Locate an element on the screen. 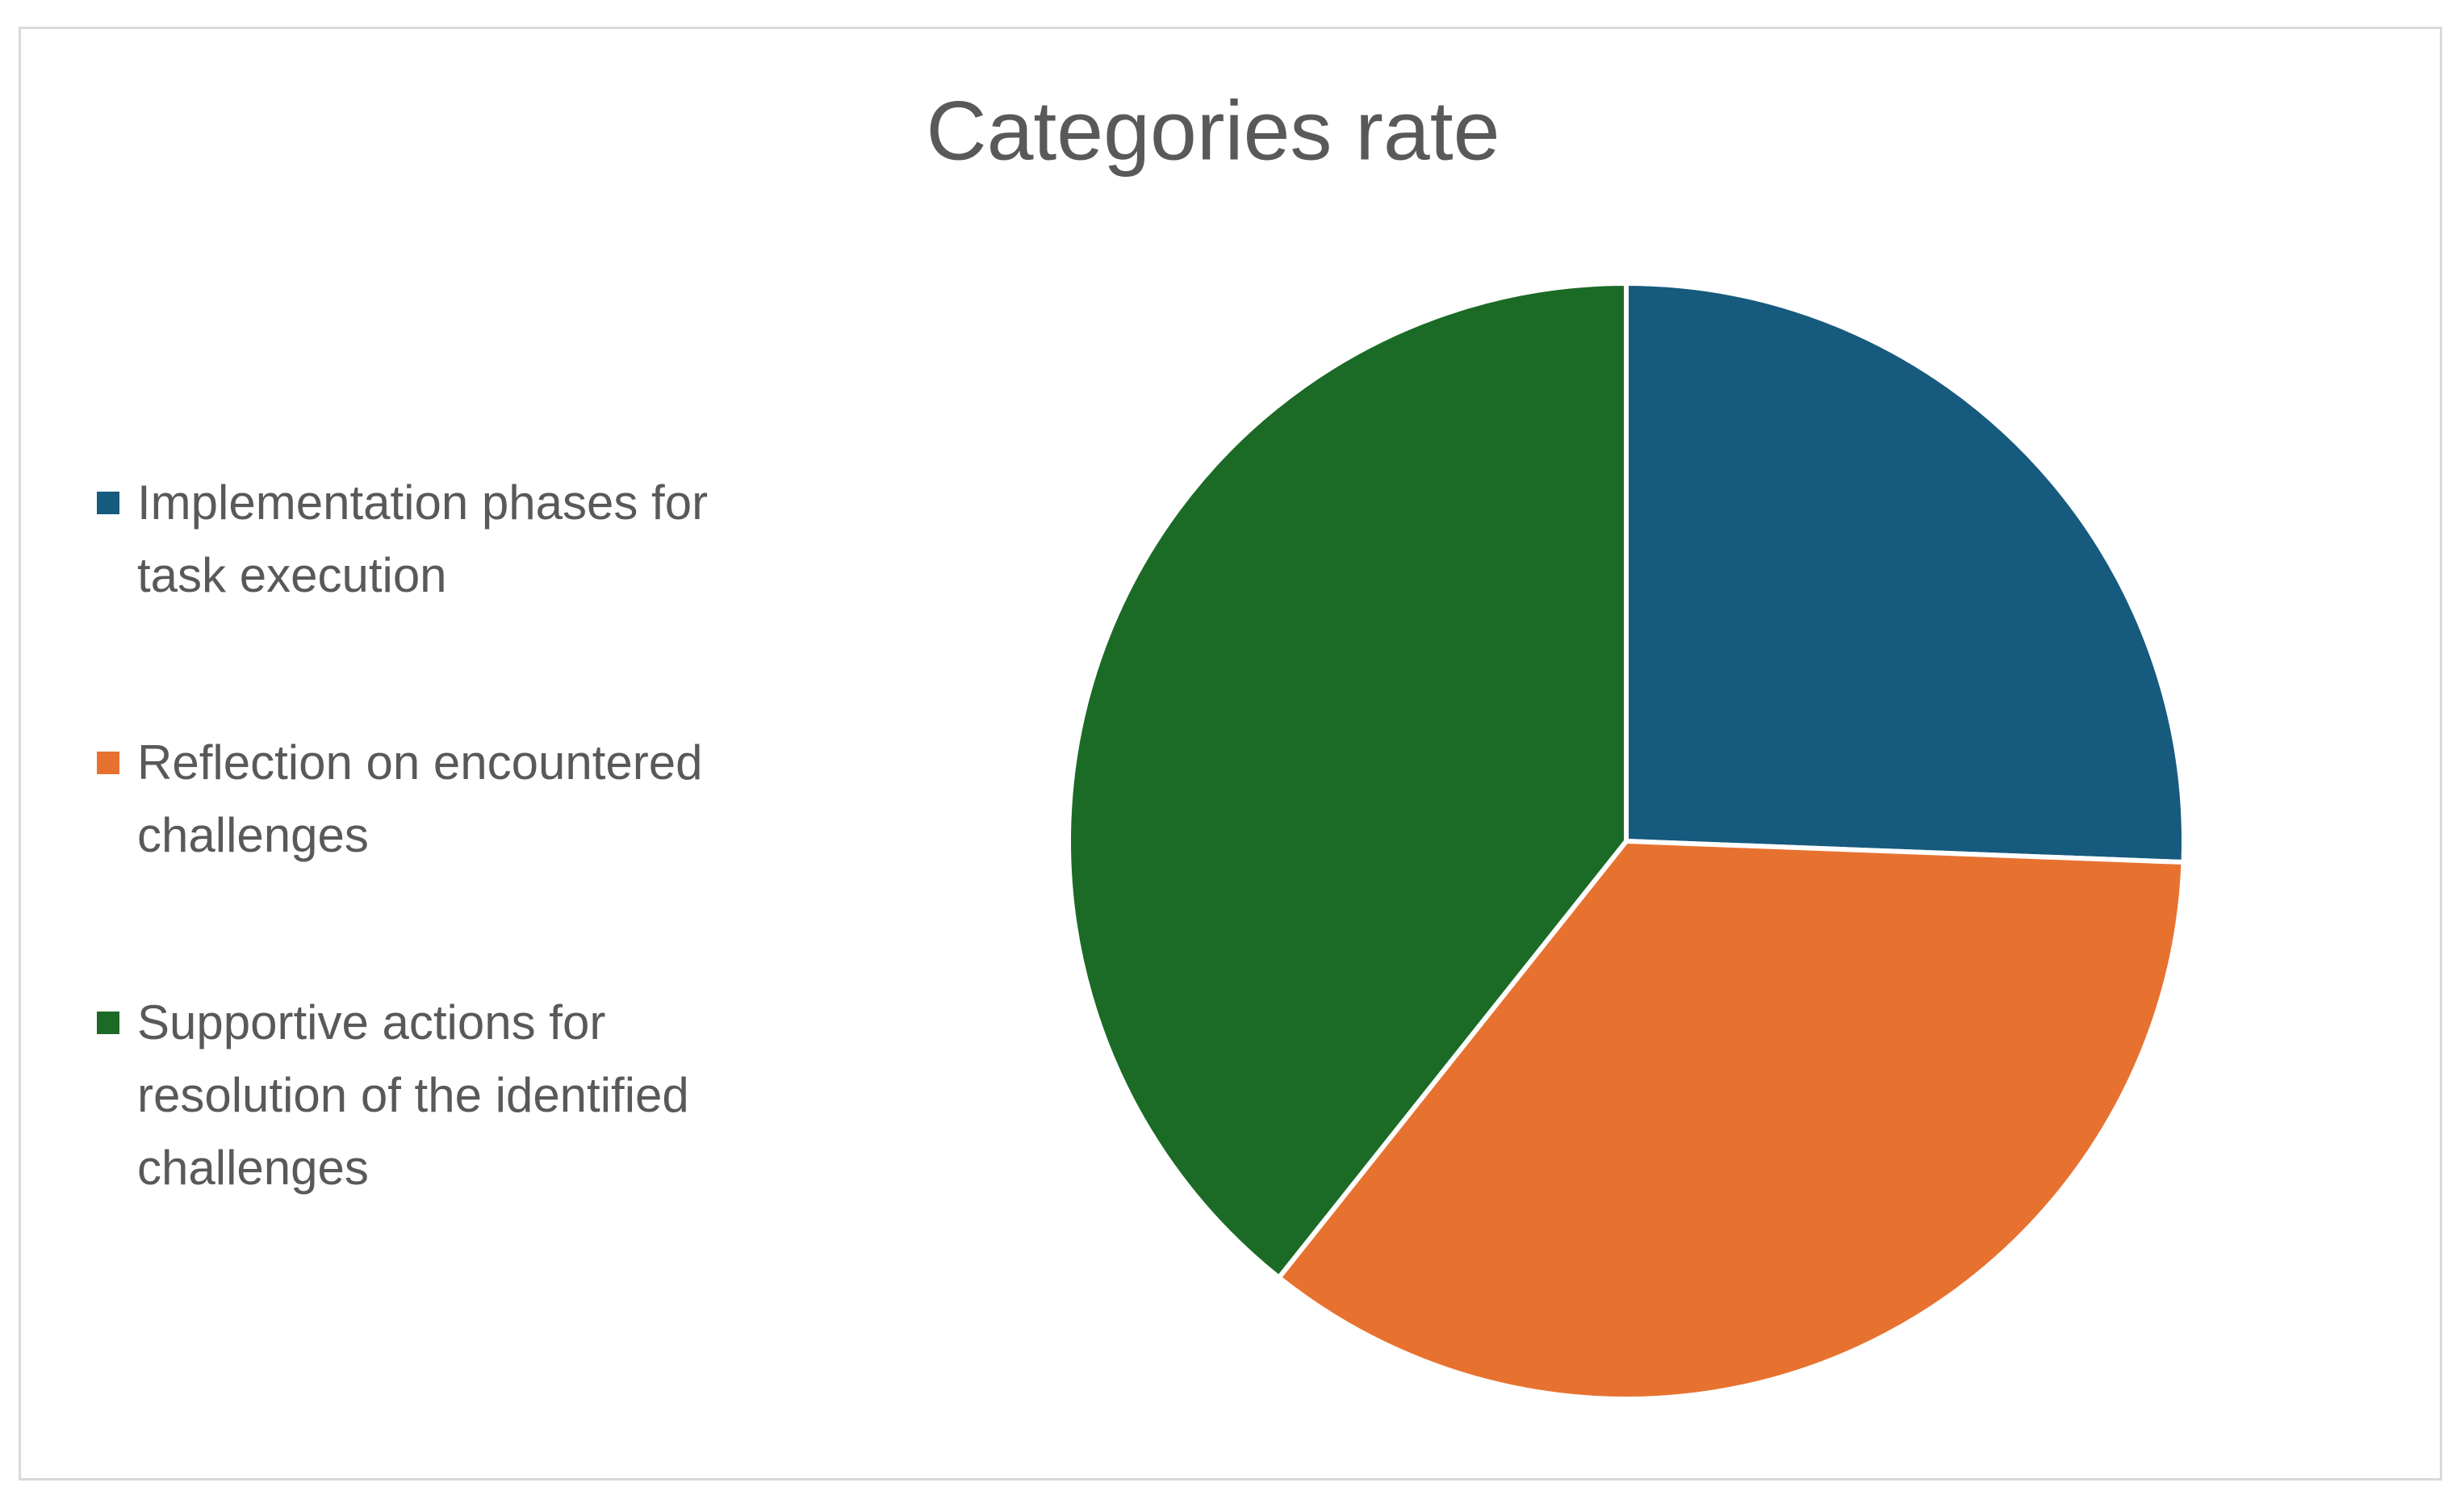 The height and width of the screenshot is (1508, 2464). legend-label: Implementation phases for task execution is located at coordinates (423, 538).